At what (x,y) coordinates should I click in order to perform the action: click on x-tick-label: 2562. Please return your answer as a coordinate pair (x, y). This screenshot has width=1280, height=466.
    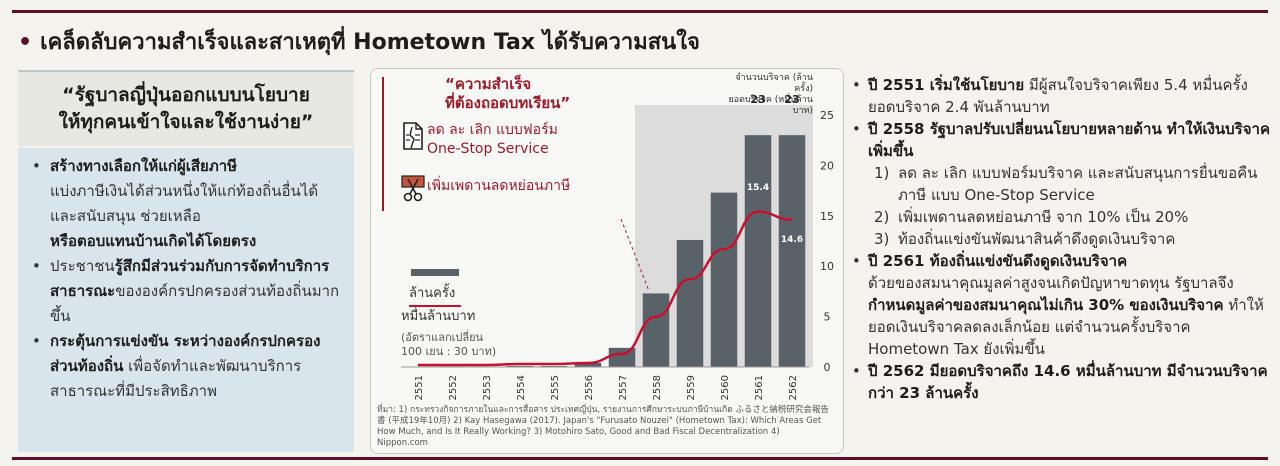
    Looking at the image, I should click on (793, 387).